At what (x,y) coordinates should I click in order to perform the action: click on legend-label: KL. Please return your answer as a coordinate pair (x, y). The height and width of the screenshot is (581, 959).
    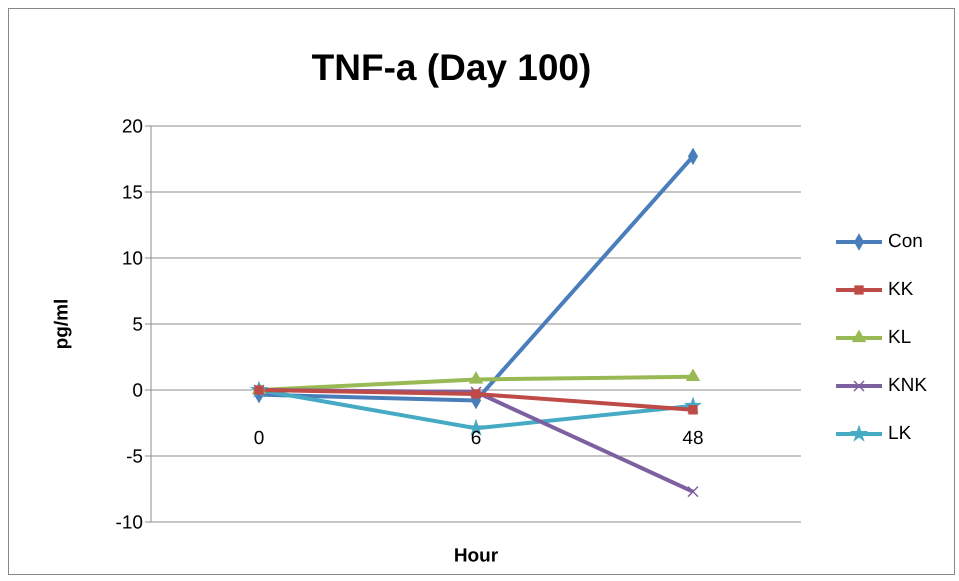
    Looking at the image, I should click on (900, 338).